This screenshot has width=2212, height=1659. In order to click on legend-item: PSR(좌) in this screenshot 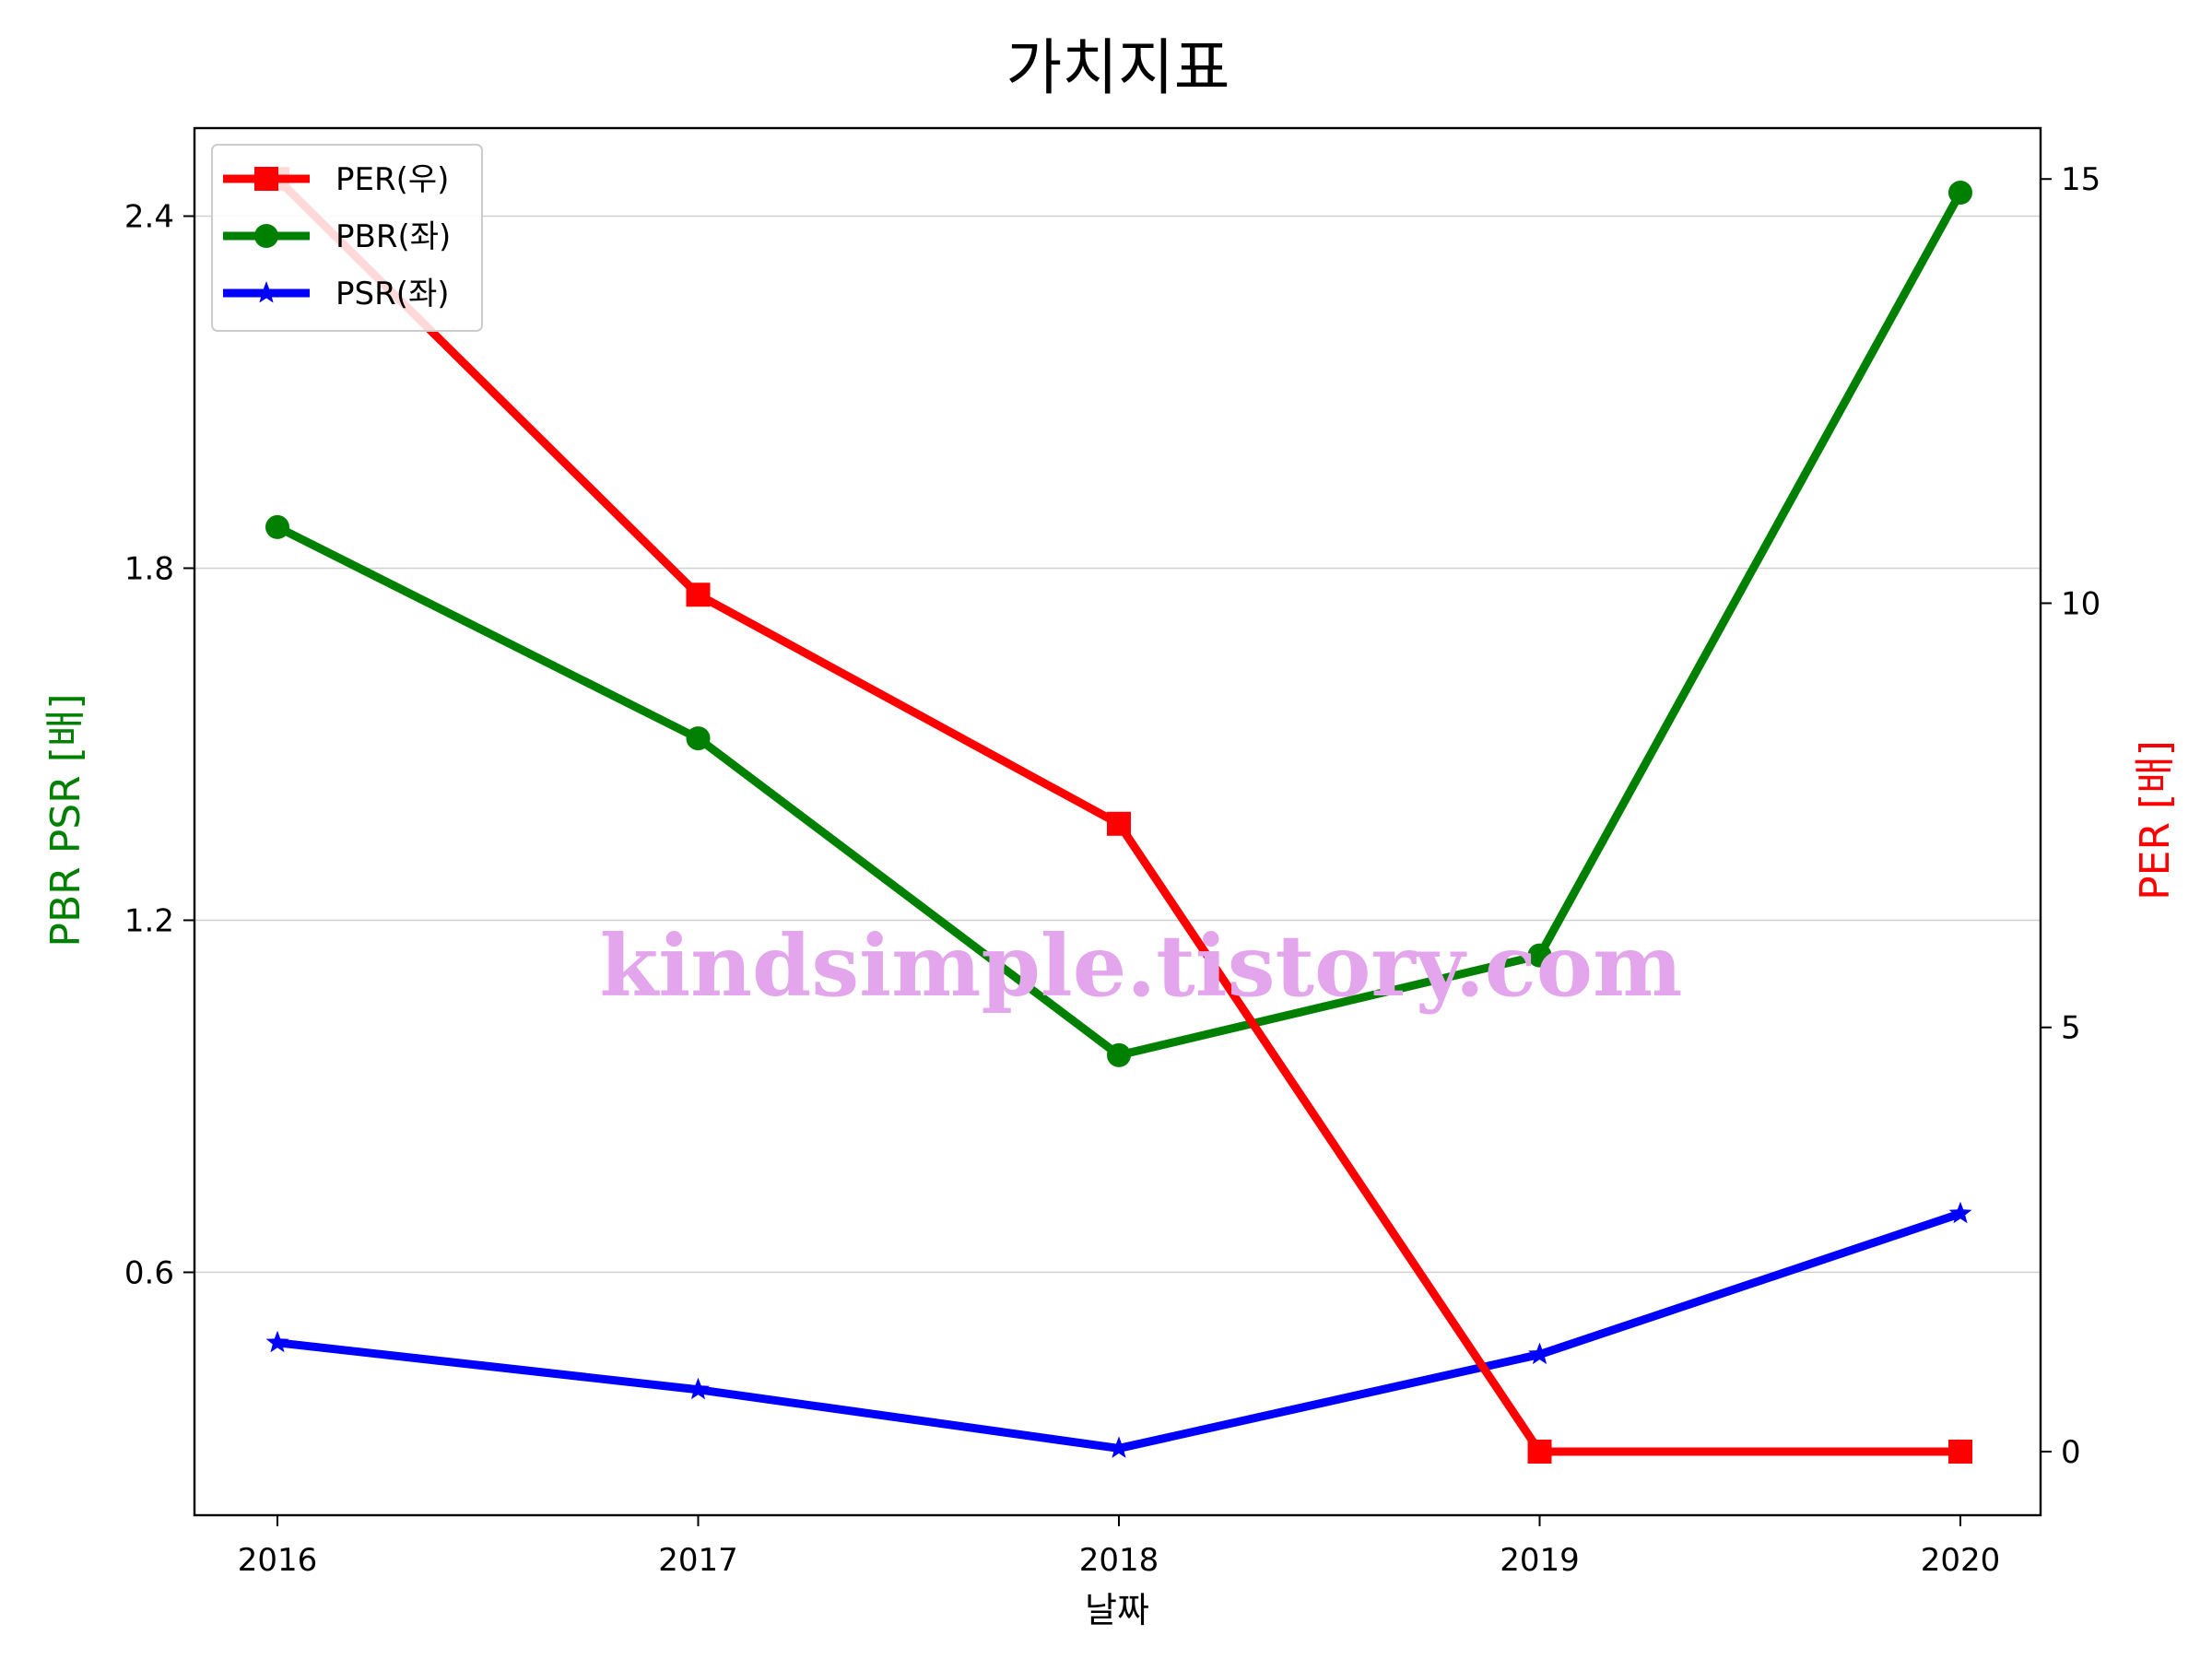, I will do `click(336, 294)`.